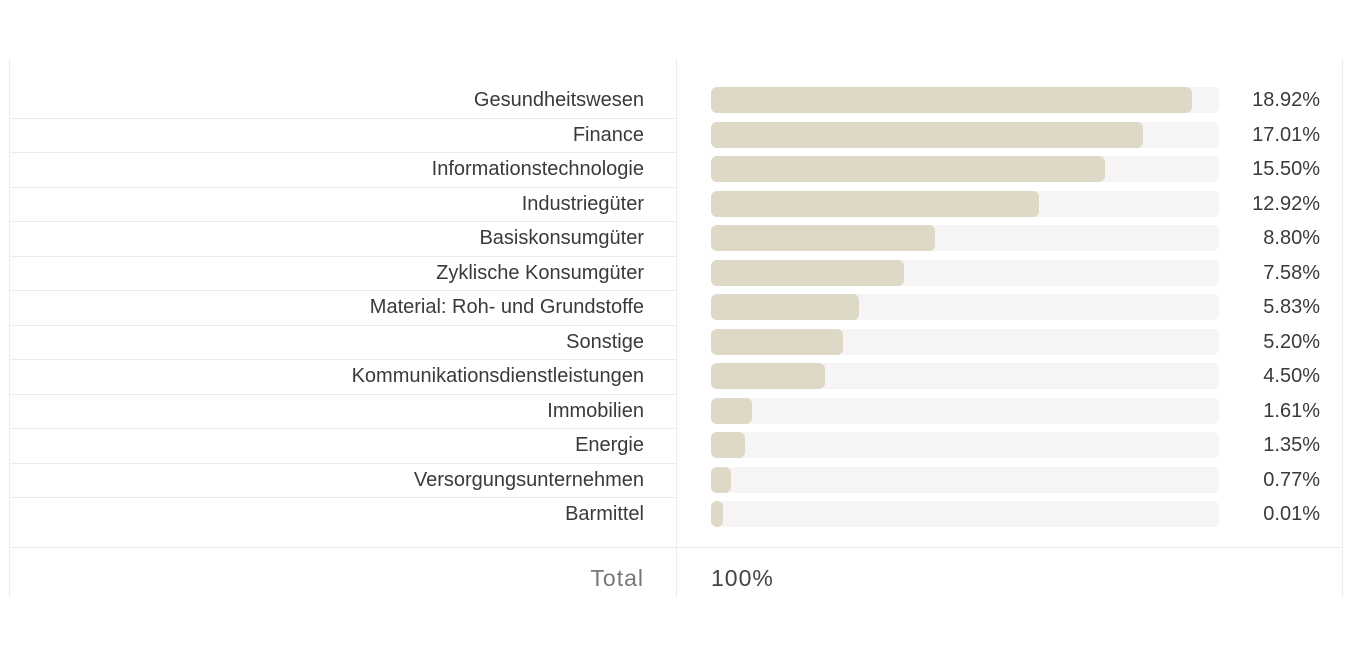 This screenshot has width=1350, height=658. I want to click on chart-row: Industriegüter 12.92%, so click(676, 203).